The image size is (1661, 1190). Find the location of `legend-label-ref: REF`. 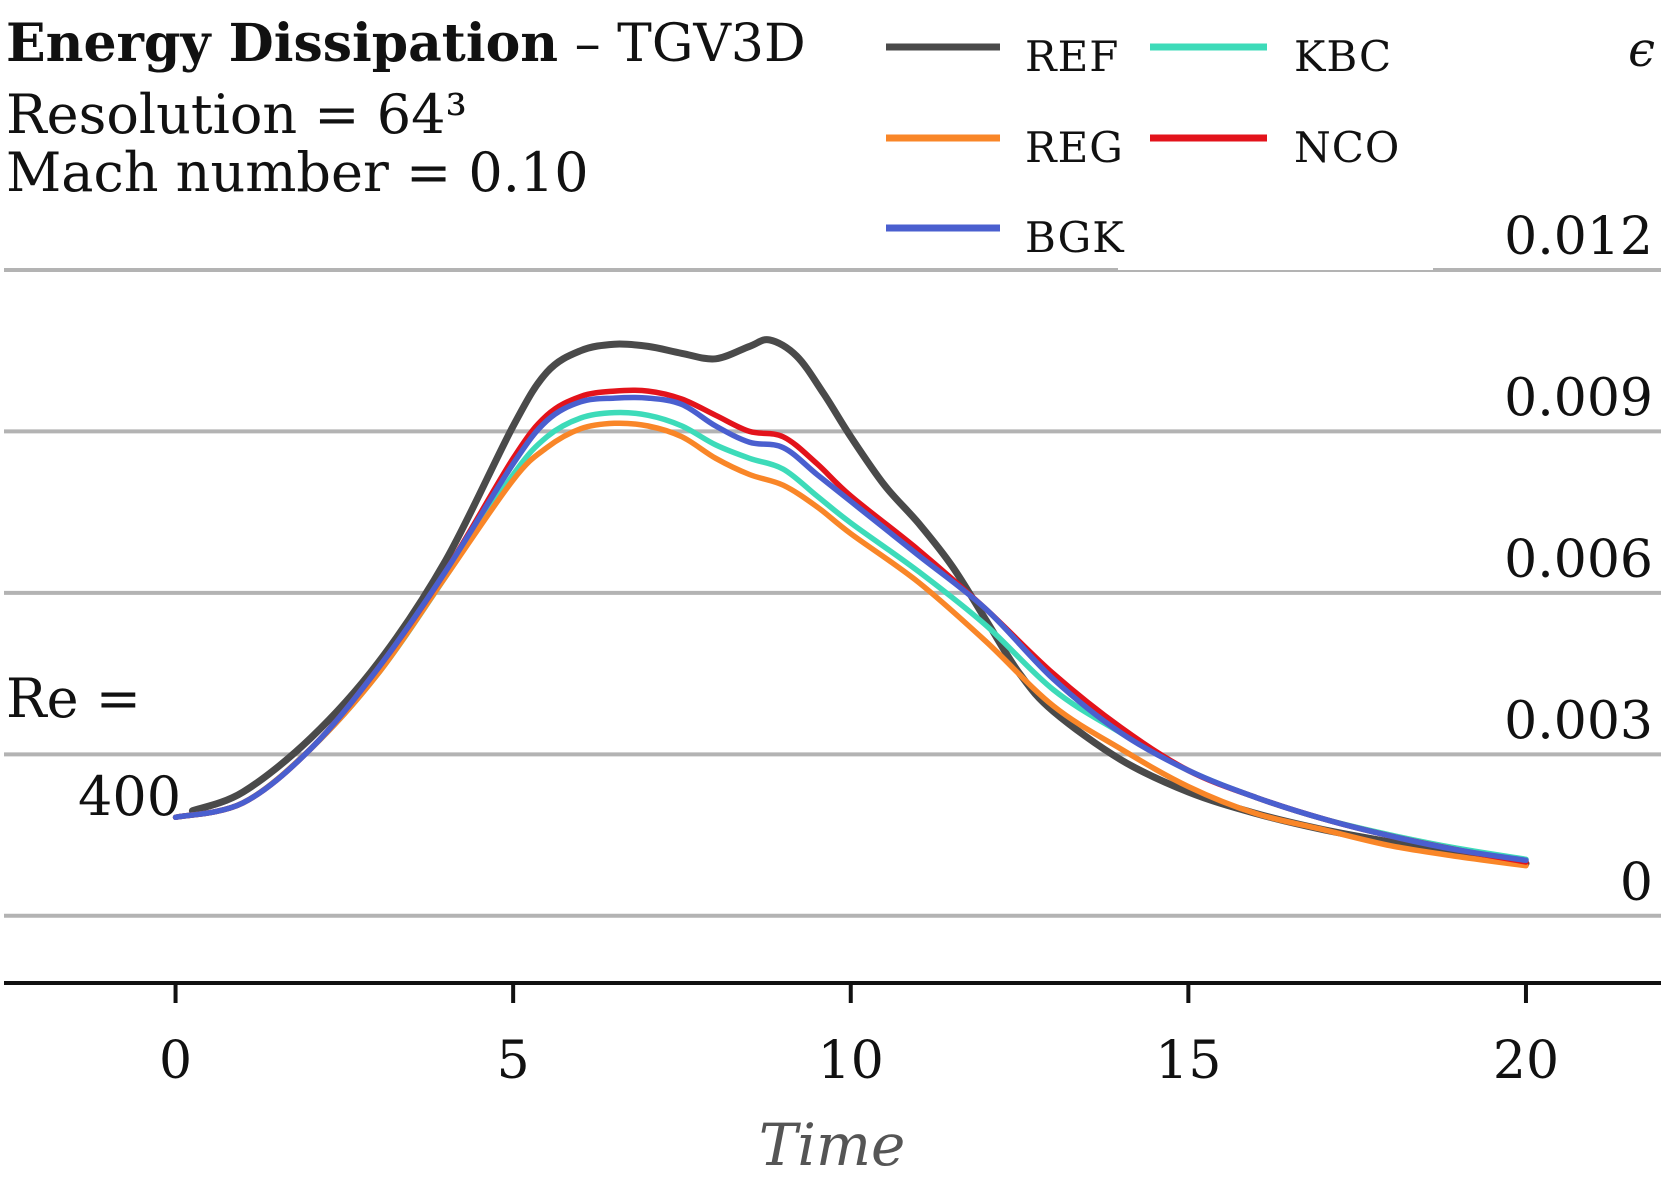

legend-label-ref: REF is located at coordinates (1072, 56).